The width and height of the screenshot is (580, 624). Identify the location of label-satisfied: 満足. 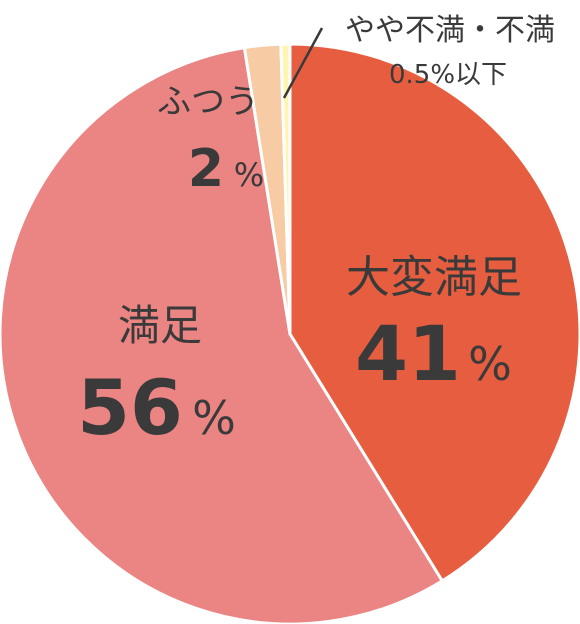
(160, 325).